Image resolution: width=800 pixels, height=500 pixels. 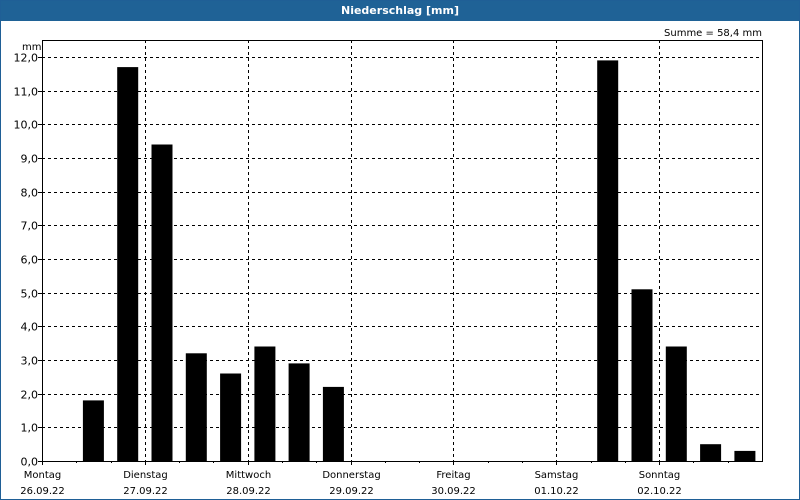 I want to click on x-tick-label-day: Donnerstag, so click(x=351, y=475).